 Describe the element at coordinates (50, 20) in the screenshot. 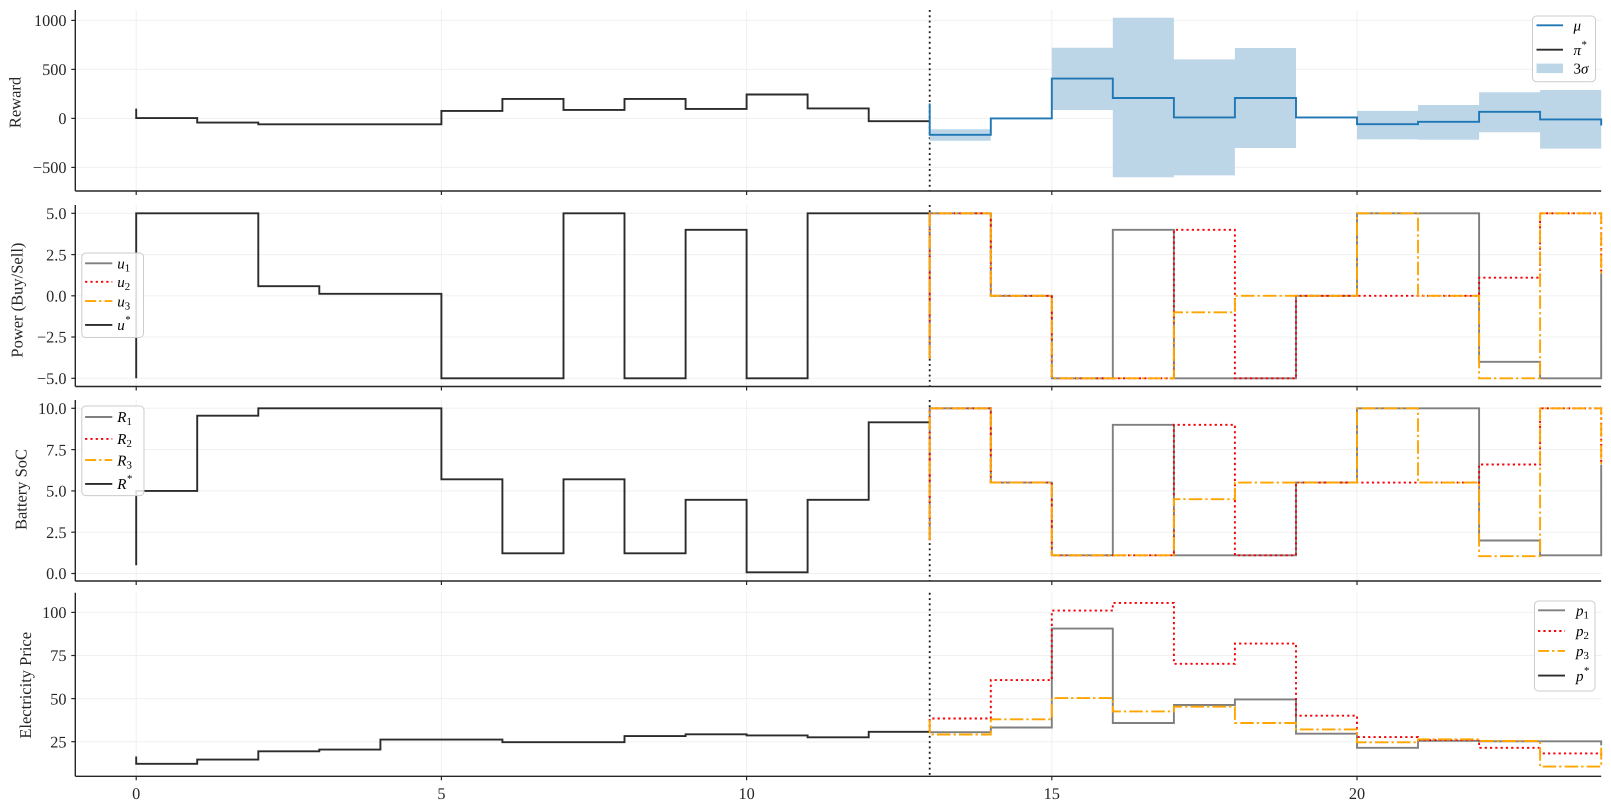

I see `svg-text: 1000` at that location.